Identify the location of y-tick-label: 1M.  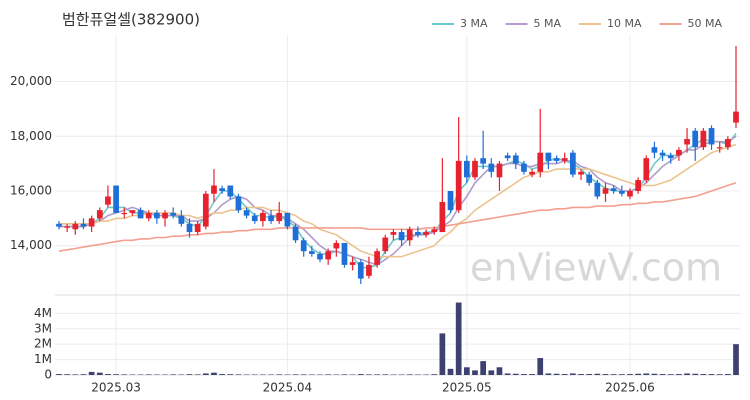
(43, 359).